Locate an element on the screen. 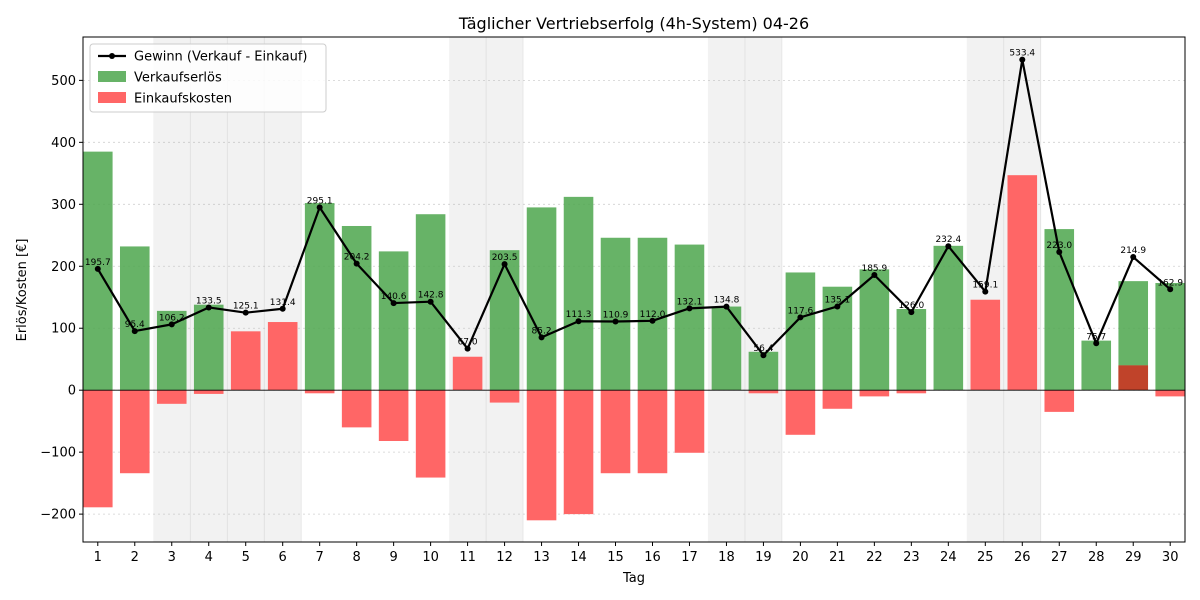 This screenshot has height=600, width=1200. profit-data-label-day-8: 204.2 is located at coordinates (357, 258).